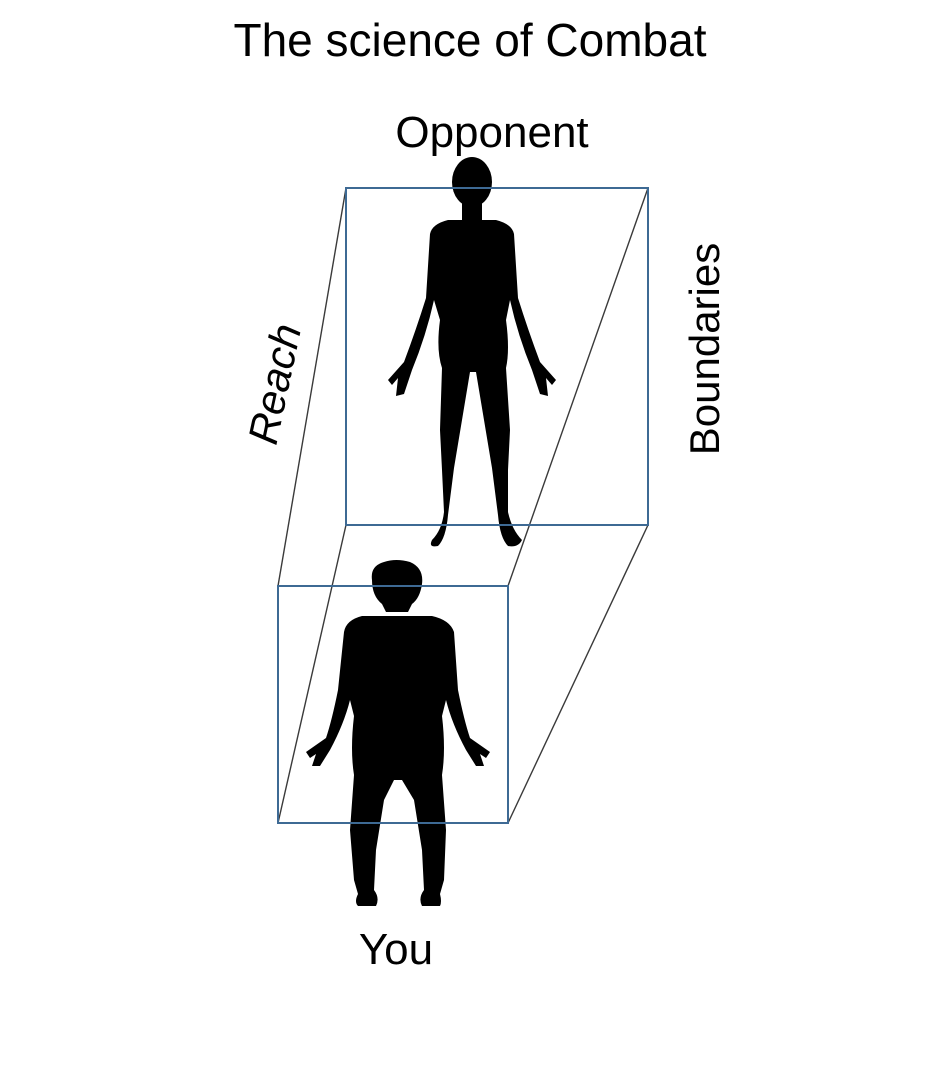 This screenshot has width=950, height=1069. What do you see at coordinates (470, 40) in the screenshot?
I see `diagram-title: The science of Combat` at bounding box center [470, 40].